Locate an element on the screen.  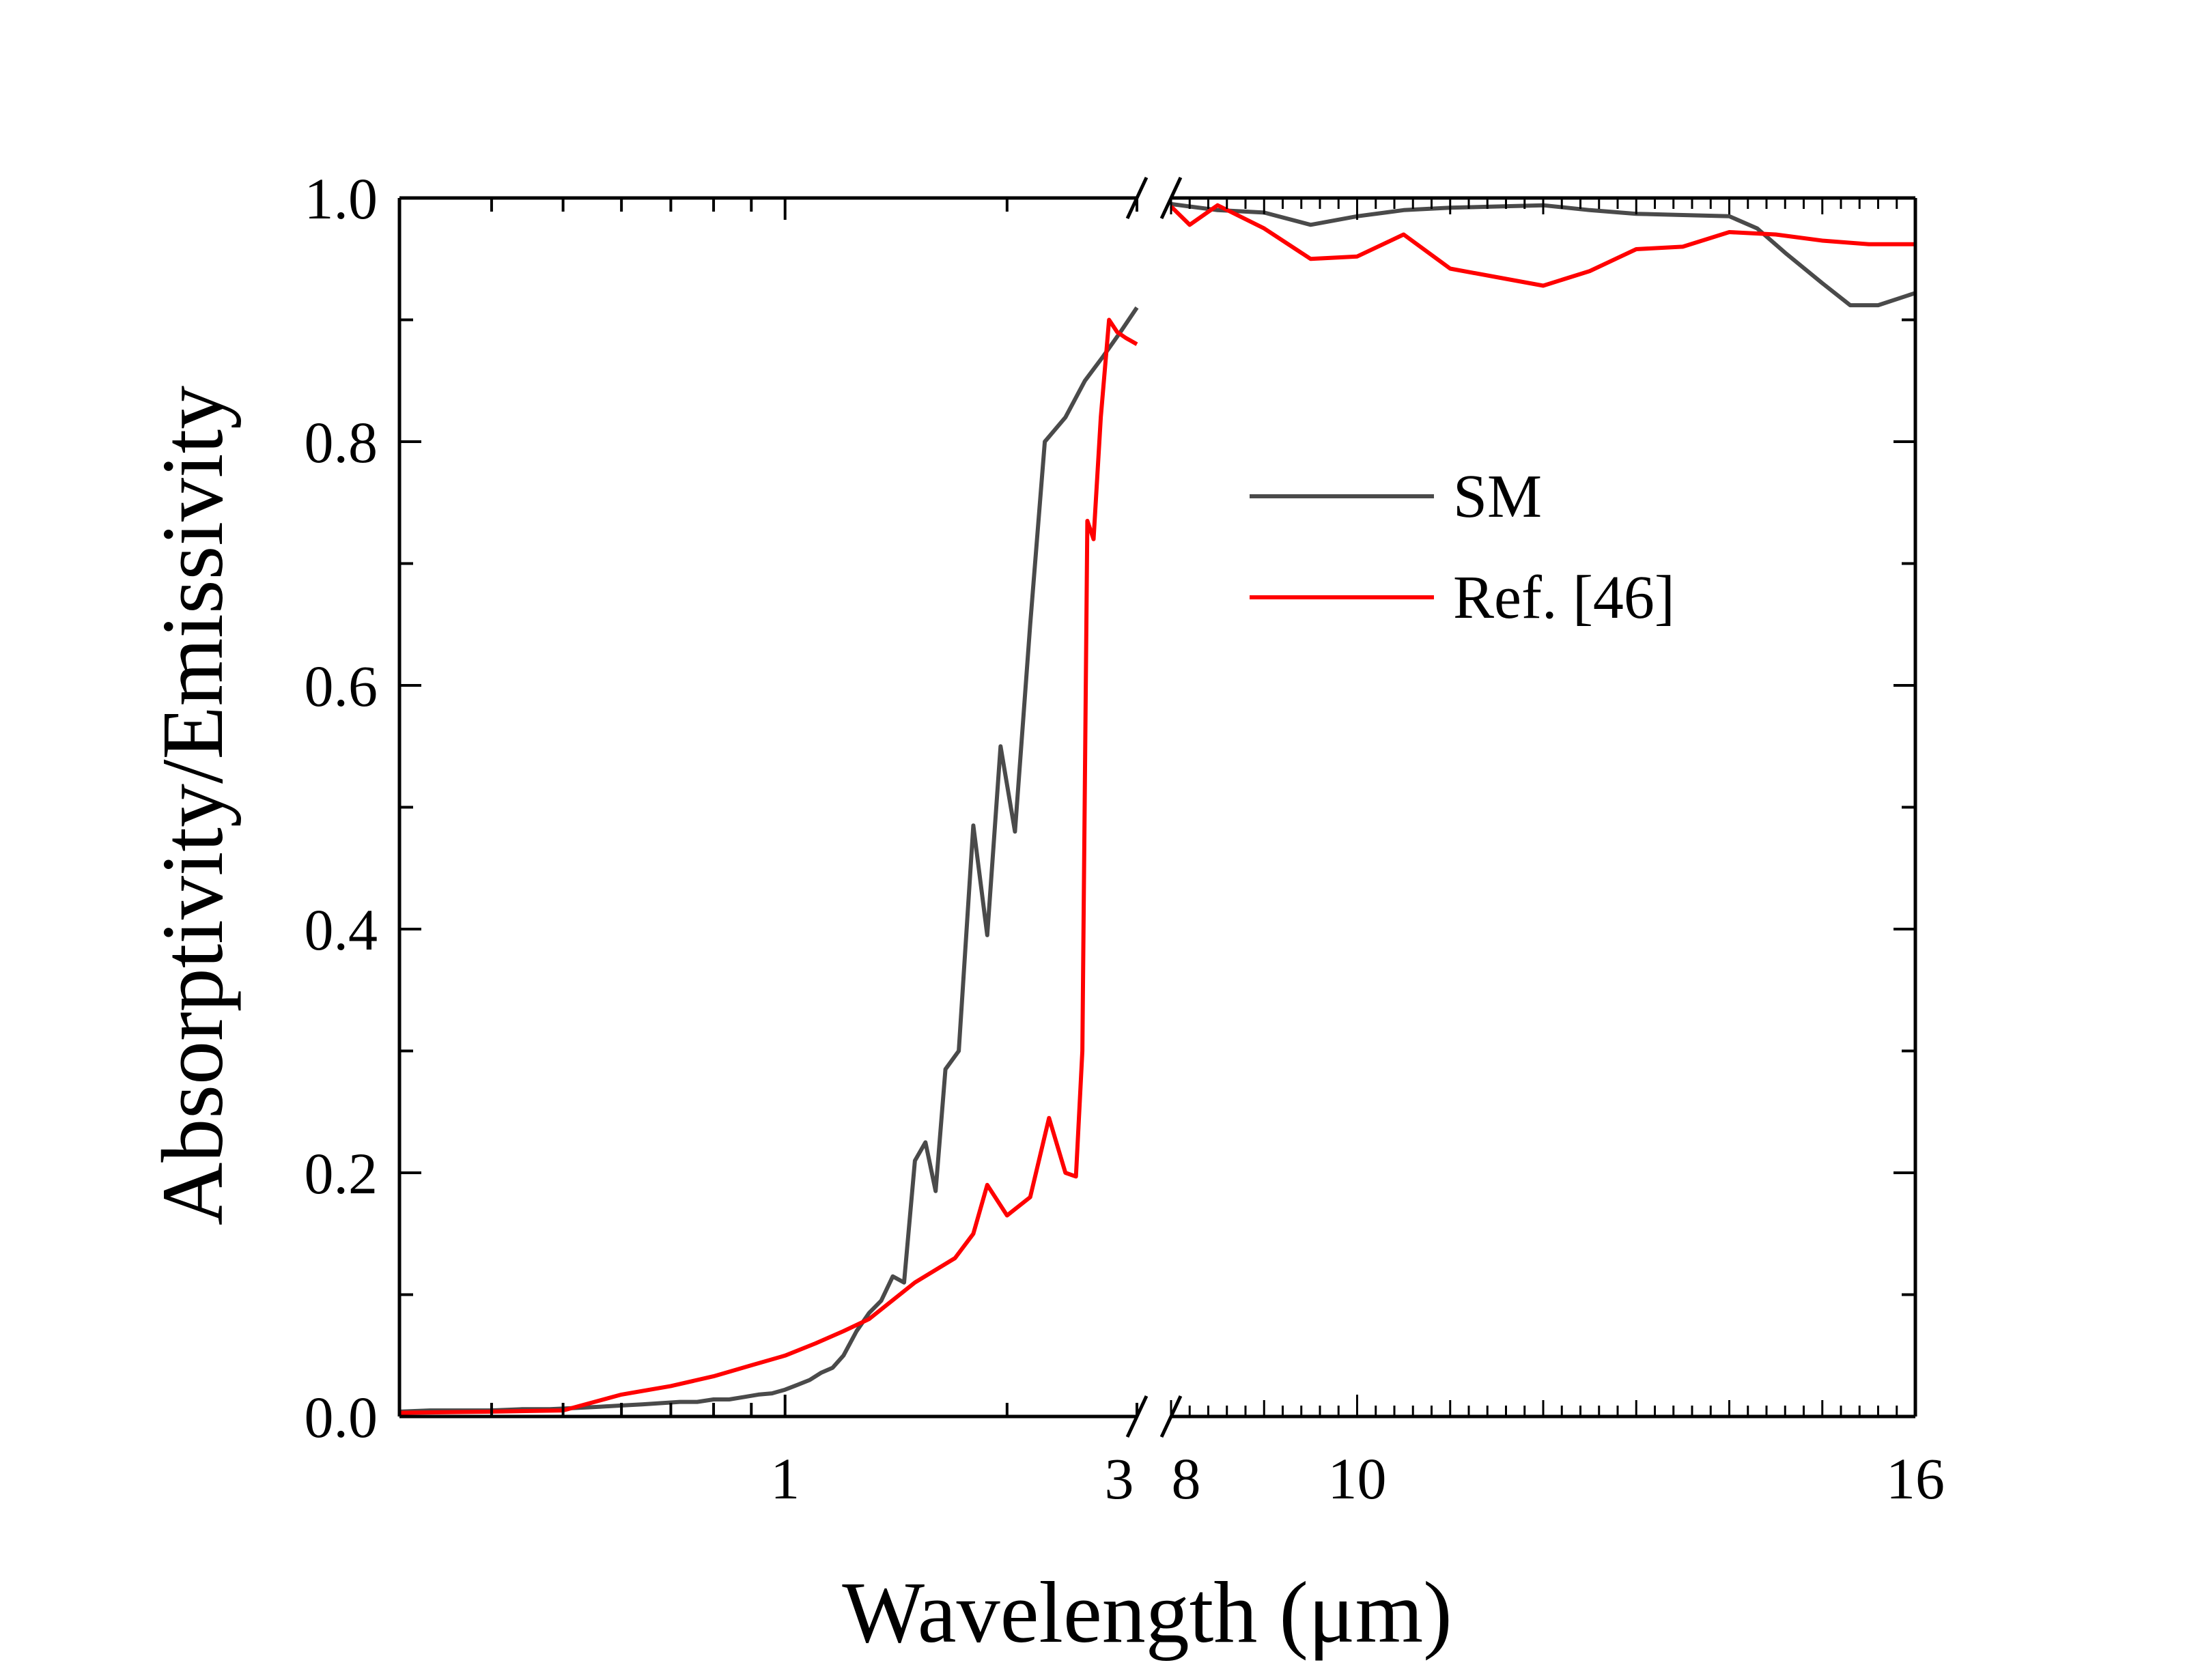
y-tick-label: 0.0 is located at coordinates (341, 1417).